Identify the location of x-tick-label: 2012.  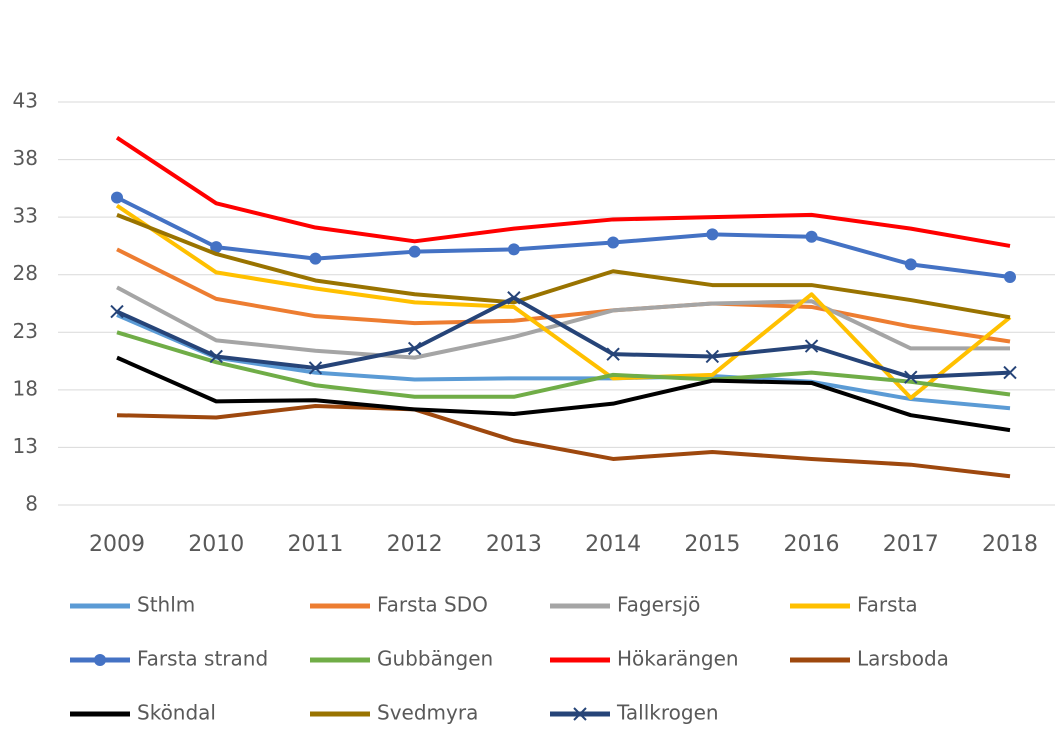
(415, 544).